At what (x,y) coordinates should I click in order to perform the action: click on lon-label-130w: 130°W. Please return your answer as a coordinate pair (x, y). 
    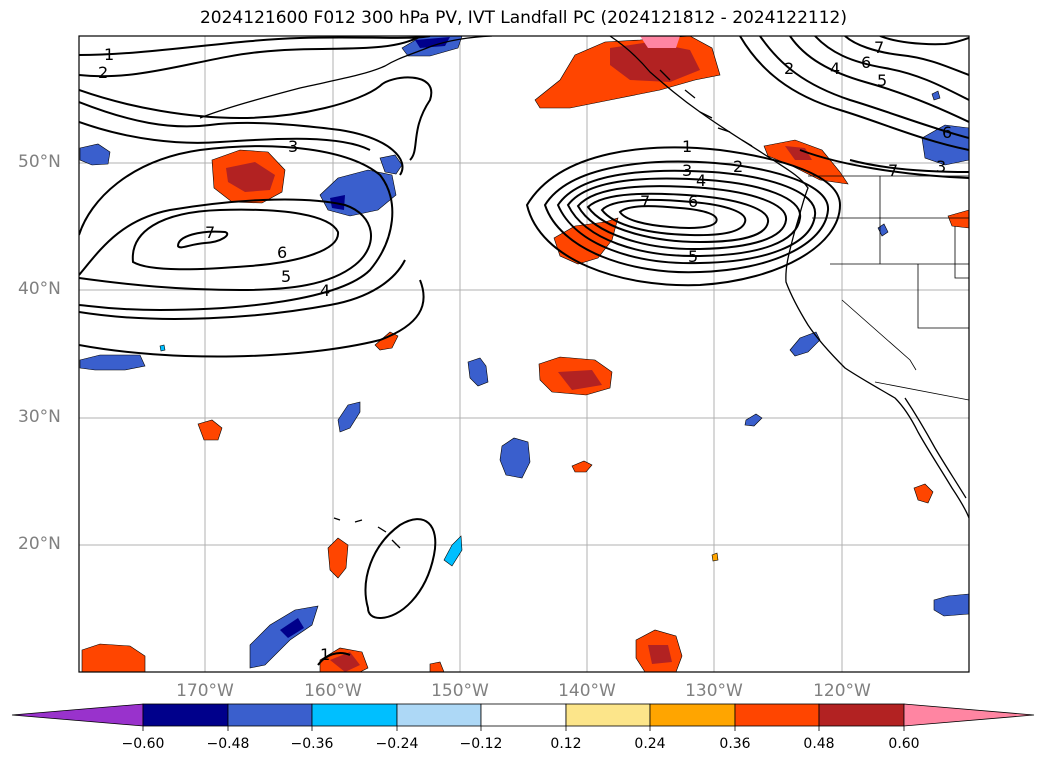
    Looking at the image, I should click on (714, 691).